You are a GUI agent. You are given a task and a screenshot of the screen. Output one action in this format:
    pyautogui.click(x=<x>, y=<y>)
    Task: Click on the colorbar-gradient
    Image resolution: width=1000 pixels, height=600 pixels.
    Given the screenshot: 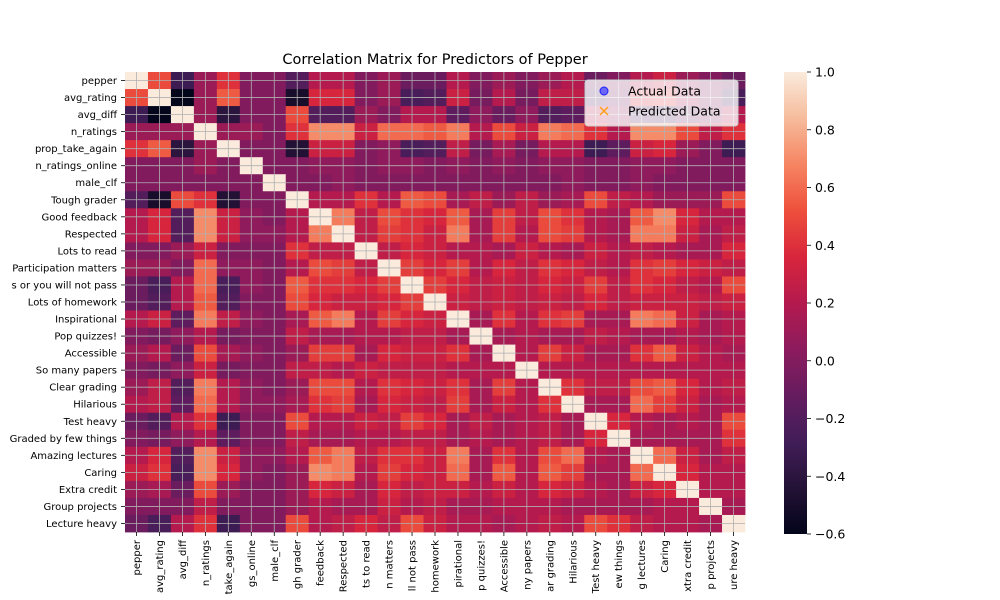 What is the action you would take?
    pyautogui.click(x=795, y=303)
    